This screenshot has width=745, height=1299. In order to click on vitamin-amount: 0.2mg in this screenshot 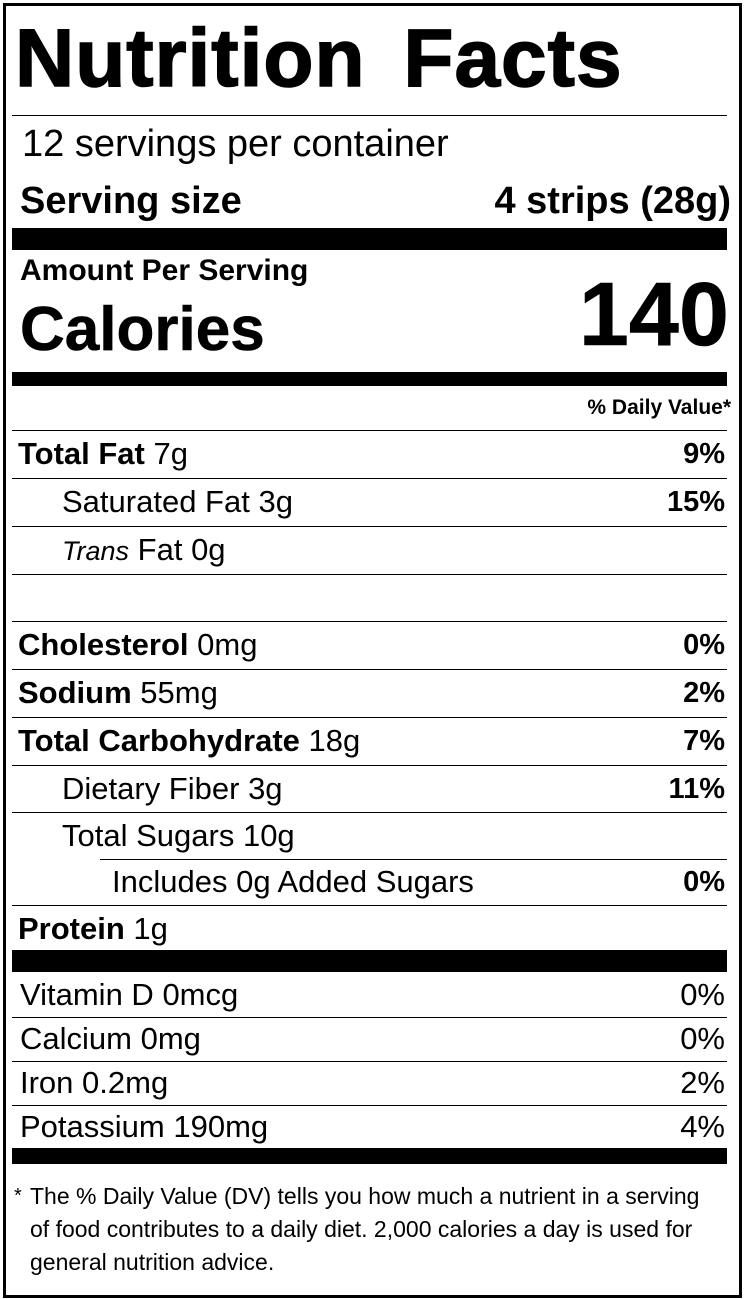, I will do `click(125, 1082)`.